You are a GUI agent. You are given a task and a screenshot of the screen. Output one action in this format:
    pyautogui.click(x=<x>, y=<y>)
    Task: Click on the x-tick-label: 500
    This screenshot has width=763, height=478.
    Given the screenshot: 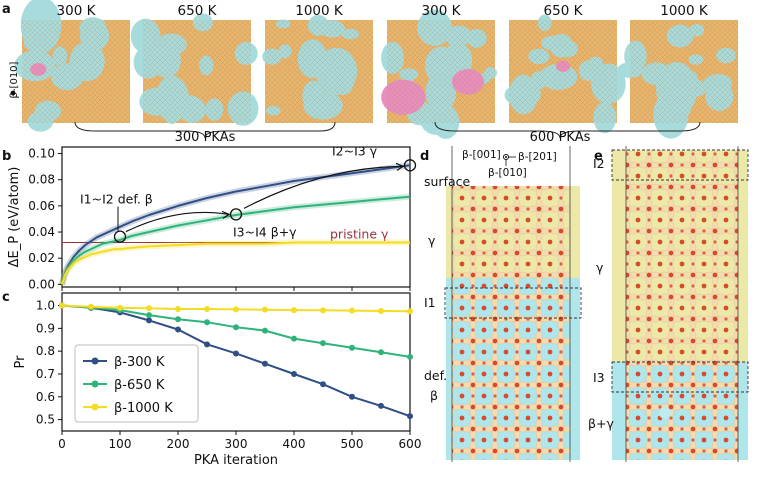 What is the action you would take?
    pyautogui.click(x=352, y=444)
    